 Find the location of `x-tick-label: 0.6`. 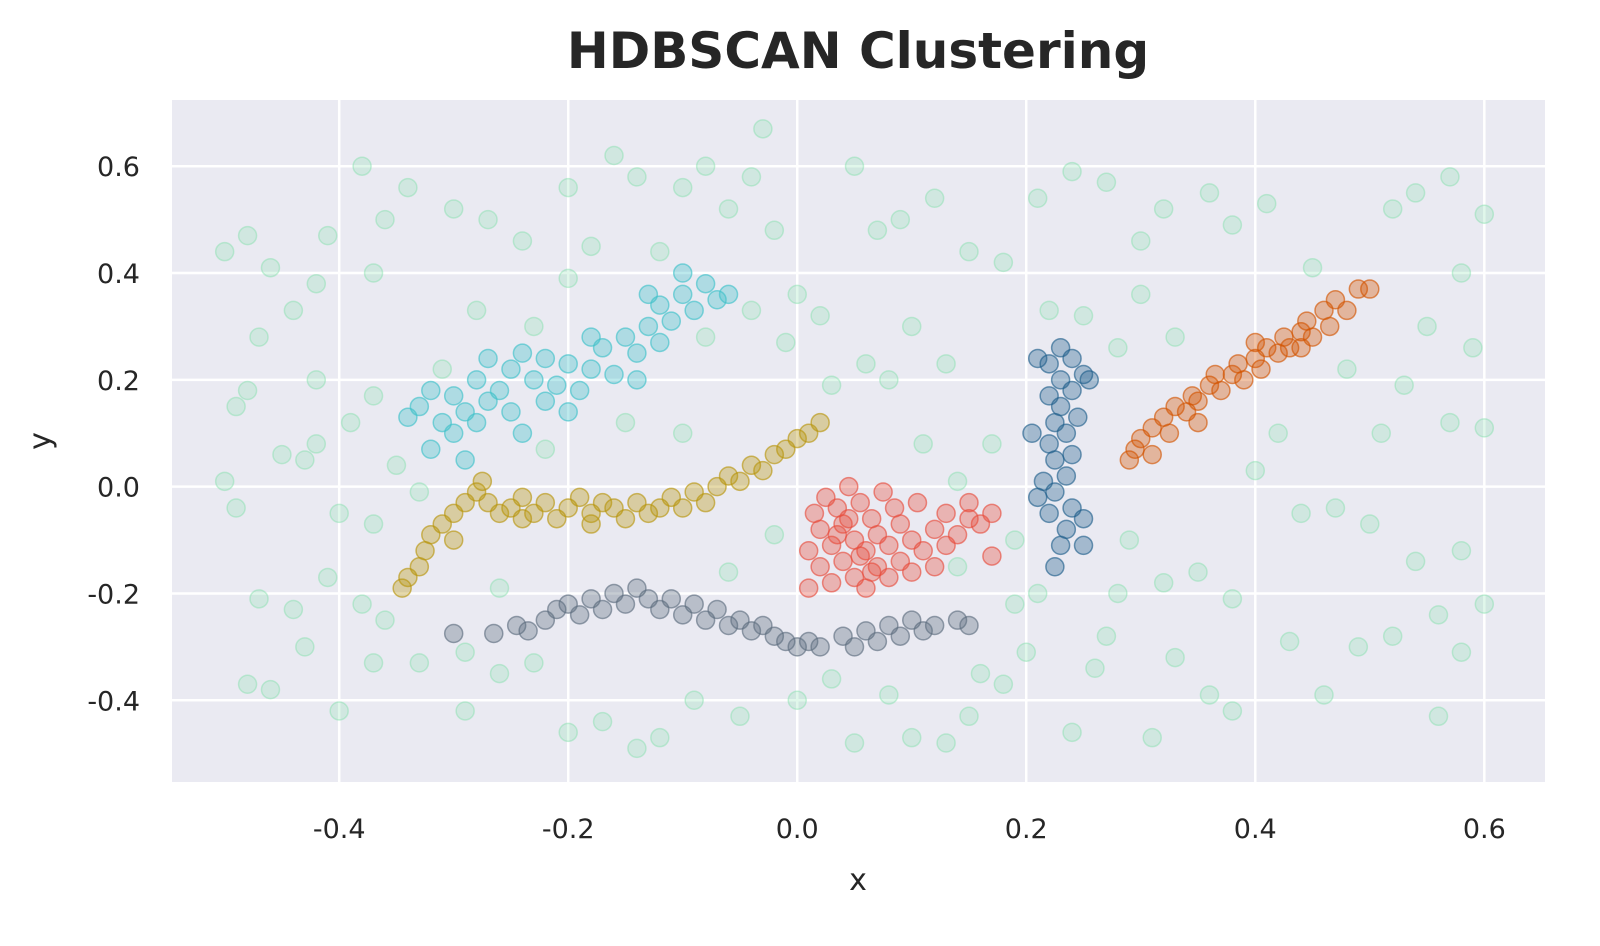

x-tick-label: 0.6 is located at coordinates (1484, 829).